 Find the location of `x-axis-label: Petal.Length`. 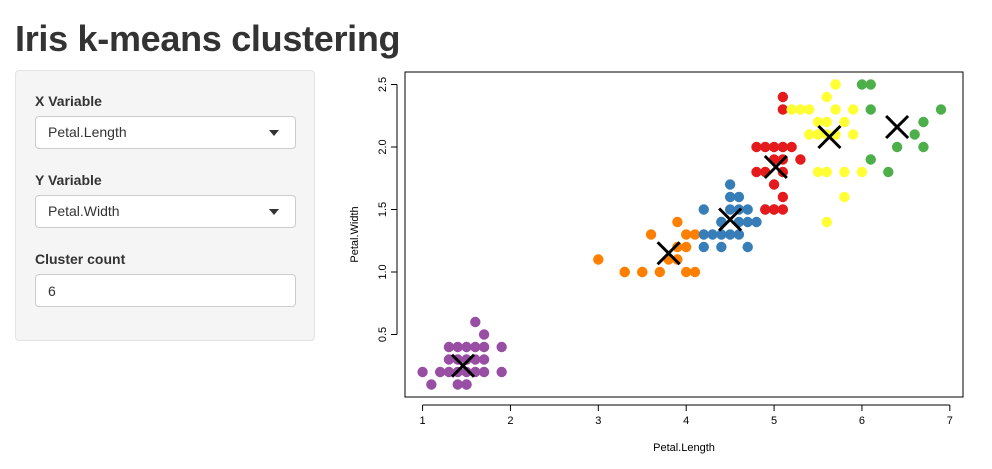

x-axis-label: Petal.Length is located at coordinates (684, 448).